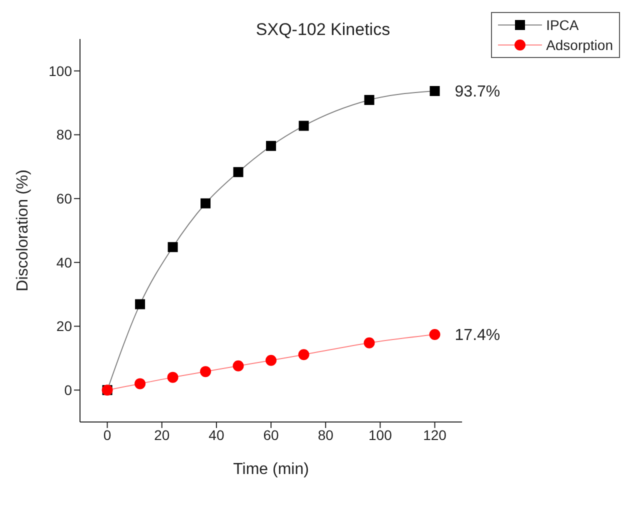 Image resolution: width=624 pixels, height=510 pixels. What do you see at coordinates (64, 262) in the screenshot?
I see `y-tick-label: 40` at bounding box center [64, 262].